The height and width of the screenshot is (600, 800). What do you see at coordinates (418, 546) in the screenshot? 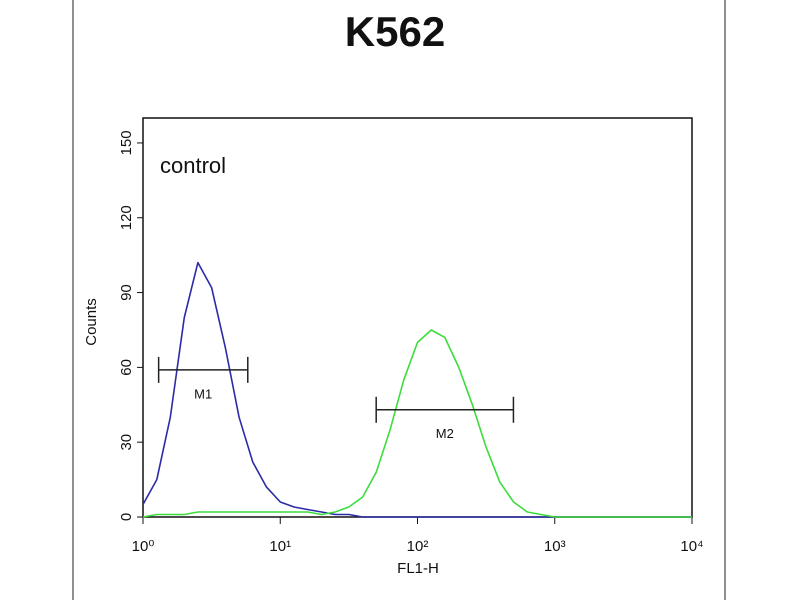
I see `x-tick-label: 10²` at bounding box center [418, 546].